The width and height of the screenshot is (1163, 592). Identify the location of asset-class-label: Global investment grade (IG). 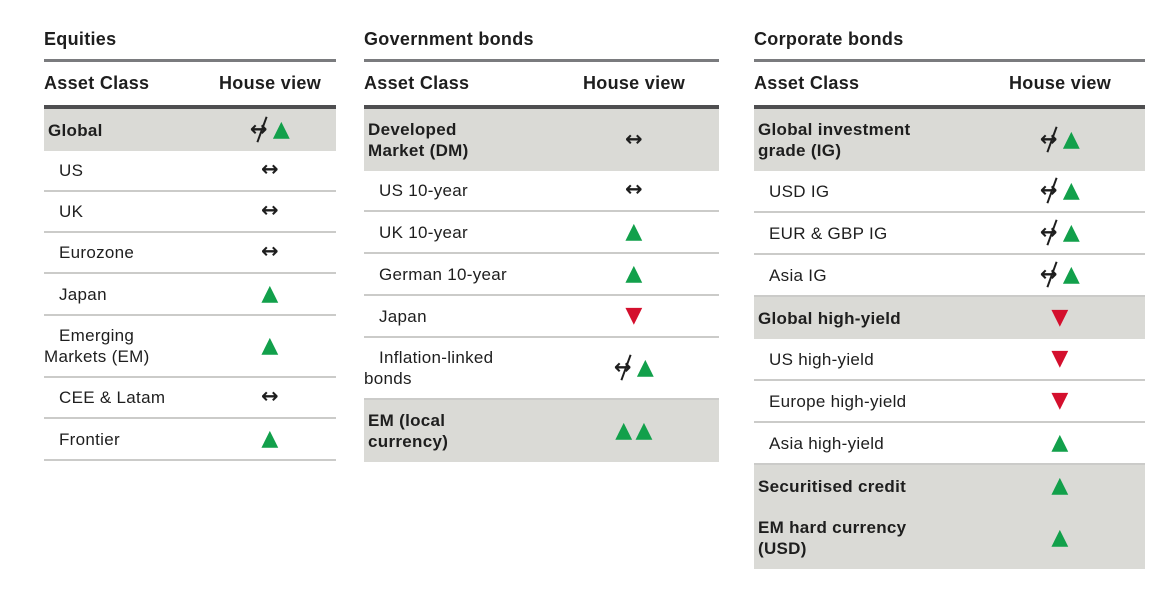
(834, 140).